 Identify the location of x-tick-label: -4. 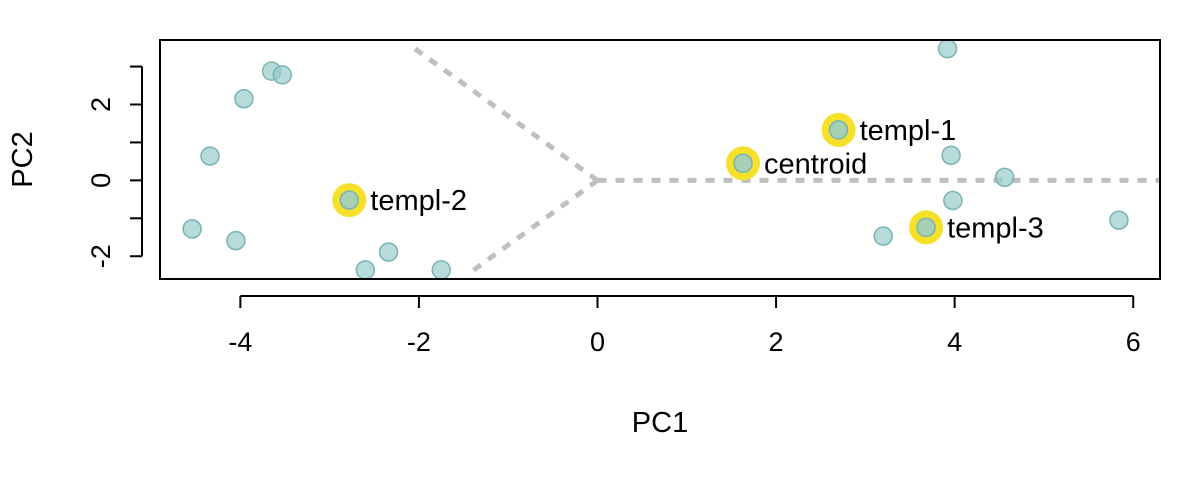
(240, 342).